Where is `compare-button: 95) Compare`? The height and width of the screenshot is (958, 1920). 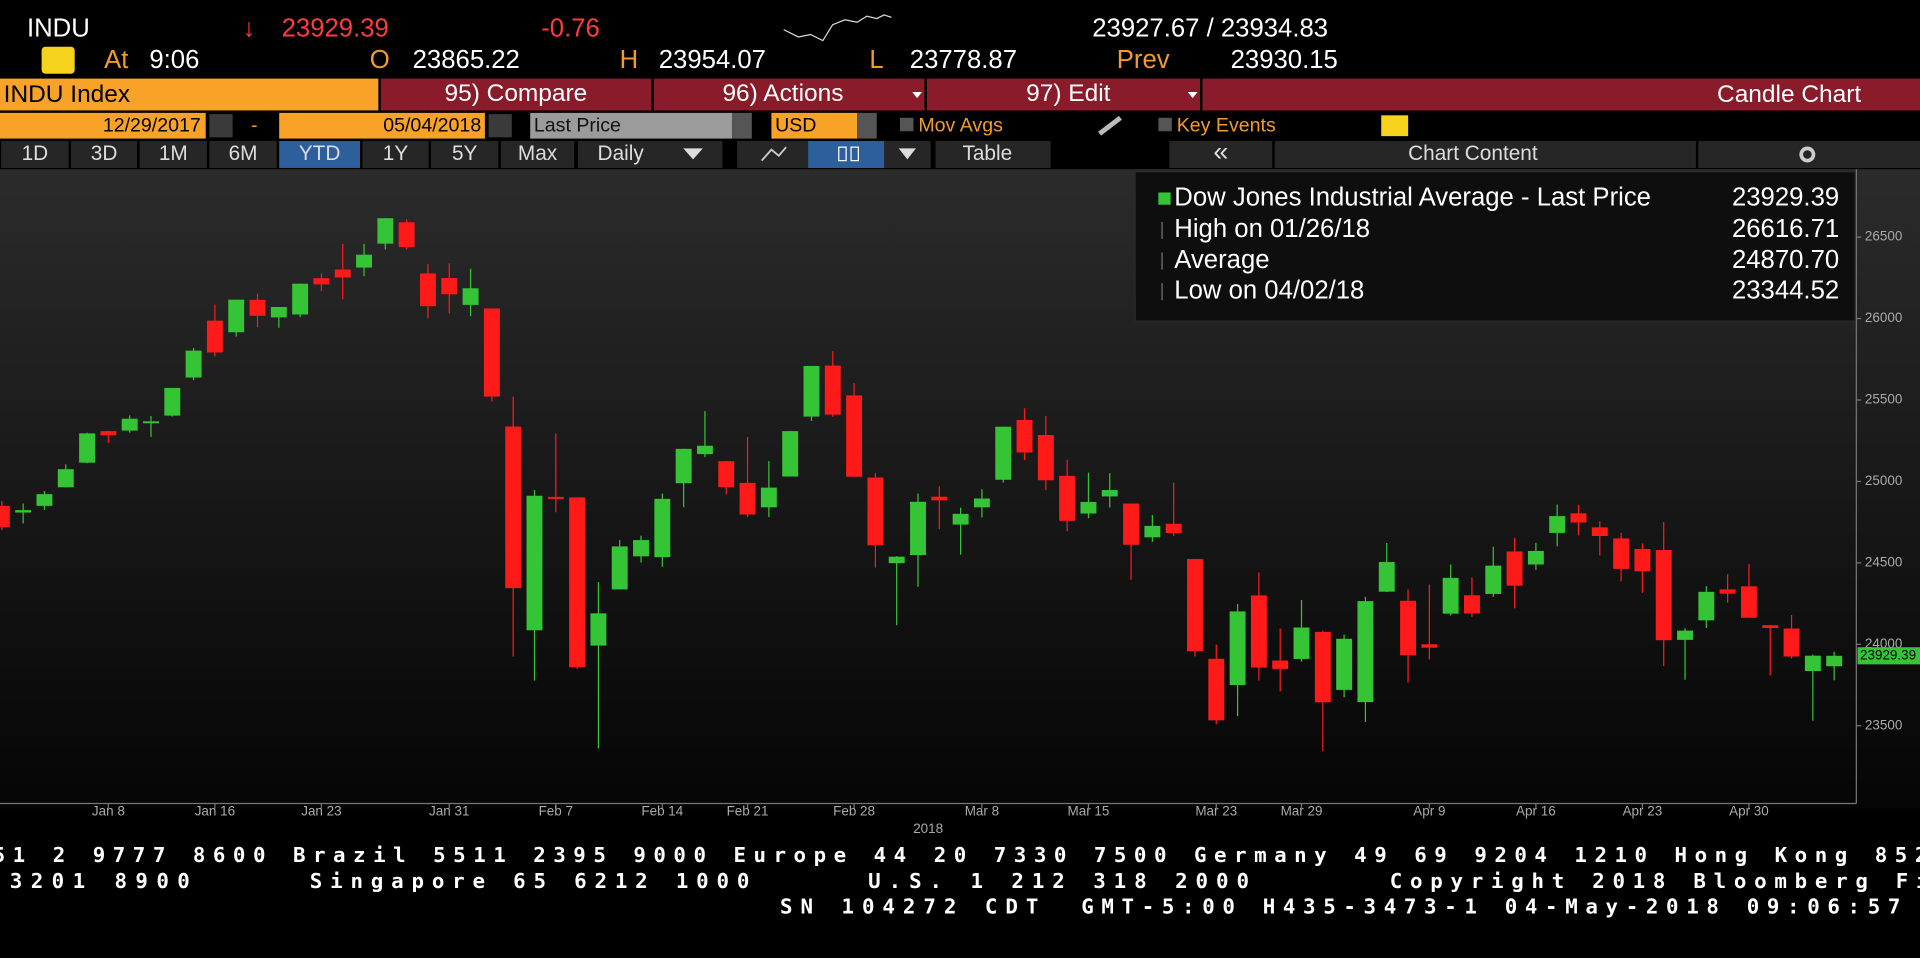
compare-button: 95) Compare is located at coordinates (515, 93).